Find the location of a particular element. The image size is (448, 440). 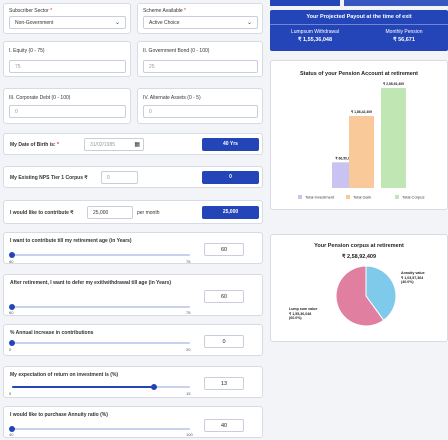

lump-legend: Lump sum value ₹ 1,55,36,048 (60.0%) is located at coordinates (303, 314).